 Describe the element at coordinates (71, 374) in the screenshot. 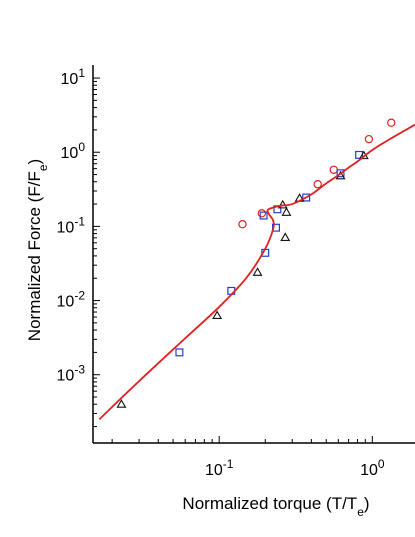

I see `y-tick-label: 10⁻³` at that location.